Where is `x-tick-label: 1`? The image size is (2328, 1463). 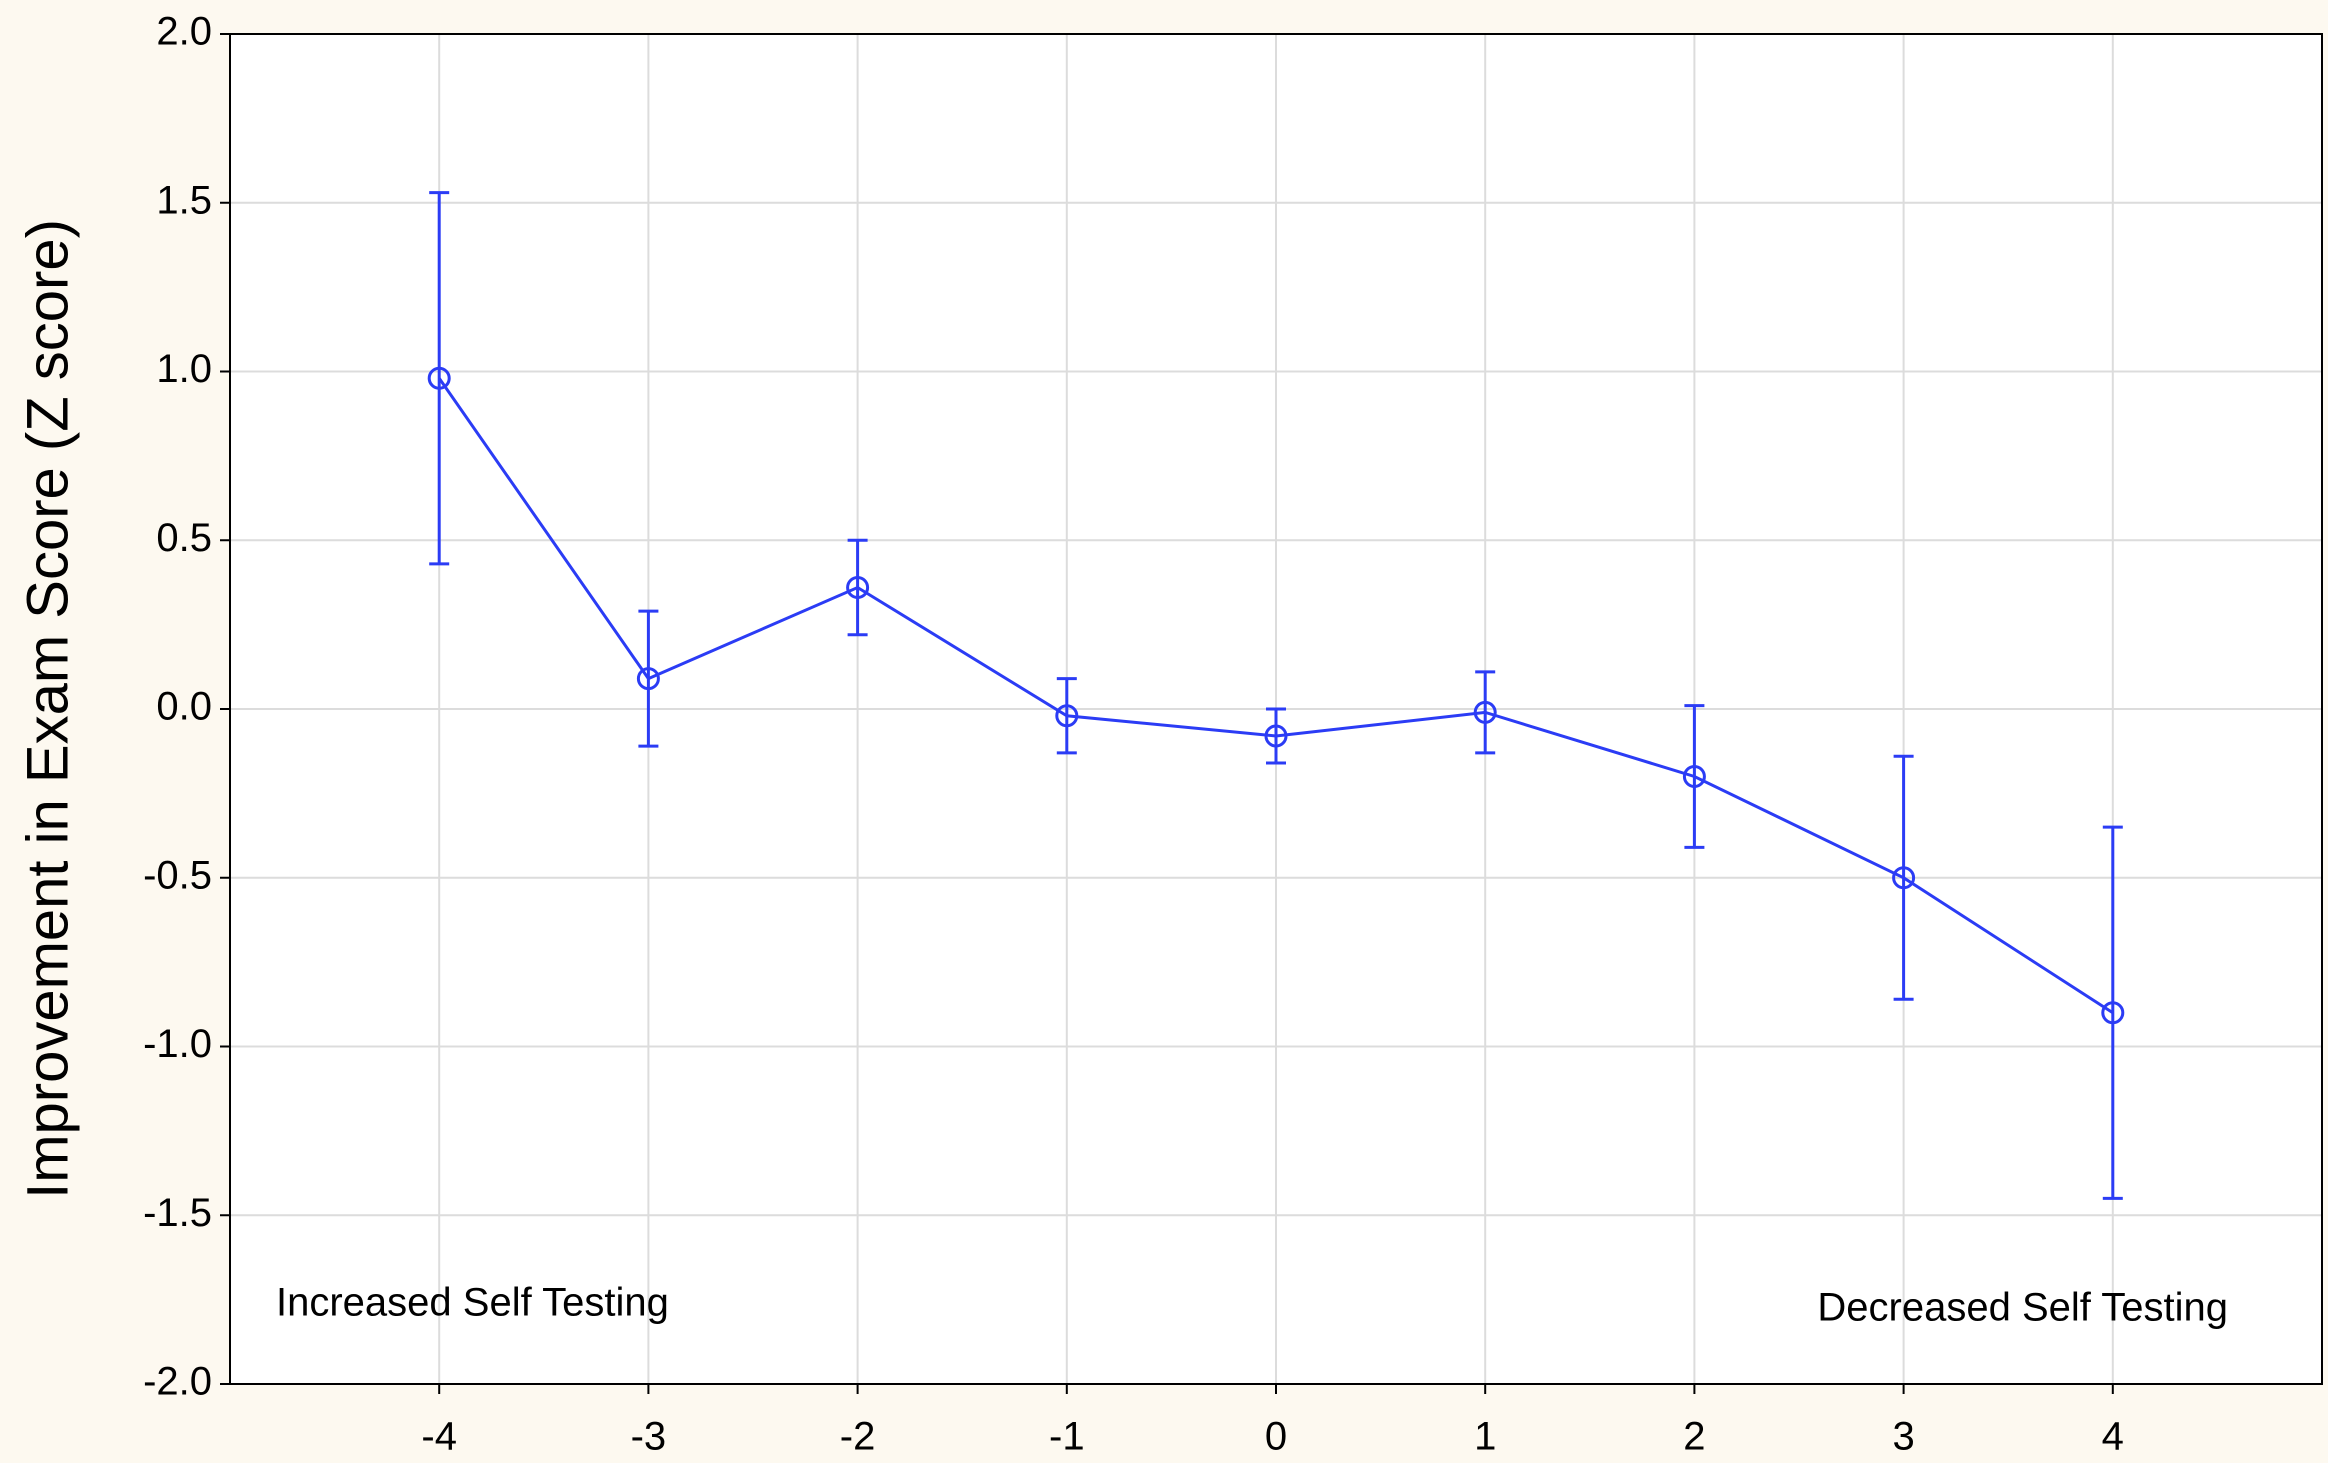 x-tick-label: 1 is located at coordinates (1485, 1437).